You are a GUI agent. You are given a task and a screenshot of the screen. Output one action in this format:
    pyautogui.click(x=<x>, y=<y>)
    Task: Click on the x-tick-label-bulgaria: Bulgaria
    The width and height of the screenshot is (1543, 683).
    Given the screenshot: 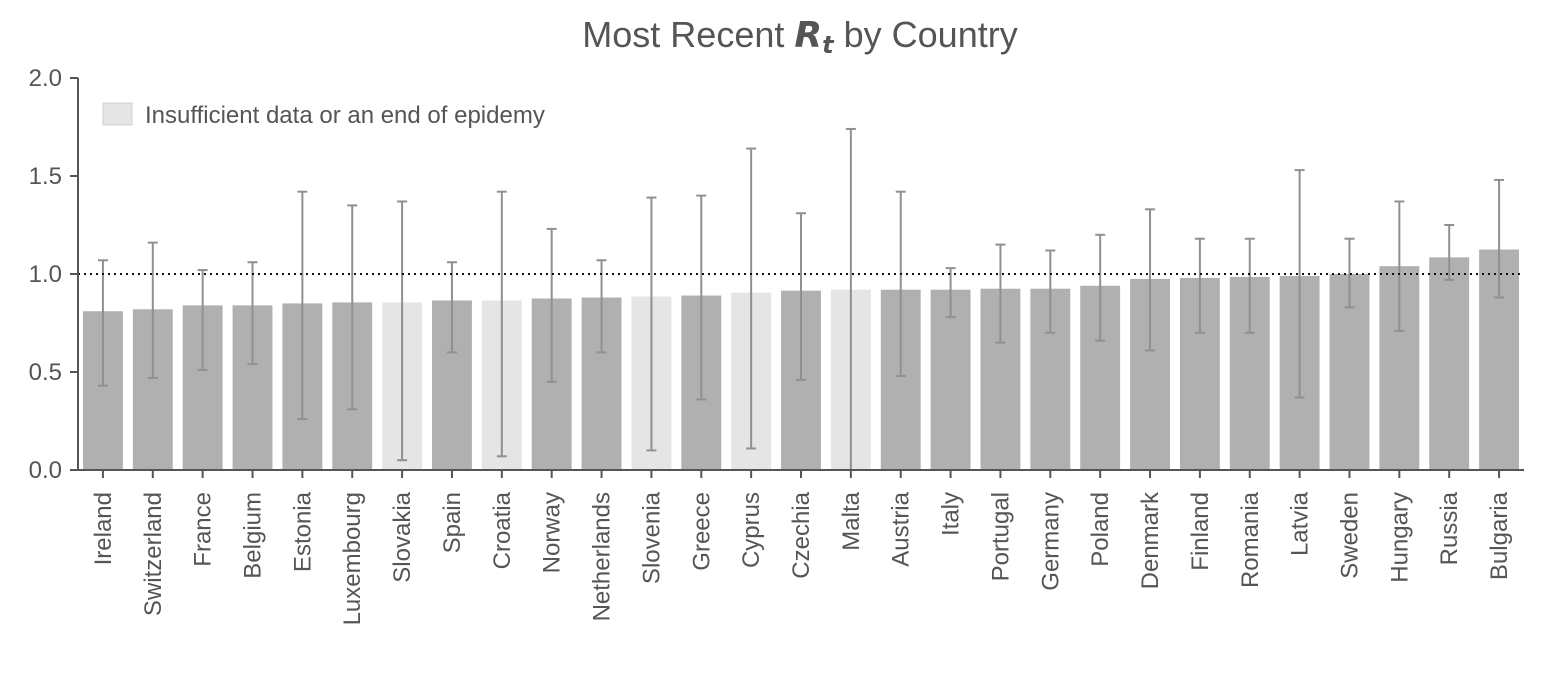 What is the action you would take?
    pyautogui.click(x=1499, y=535)
    